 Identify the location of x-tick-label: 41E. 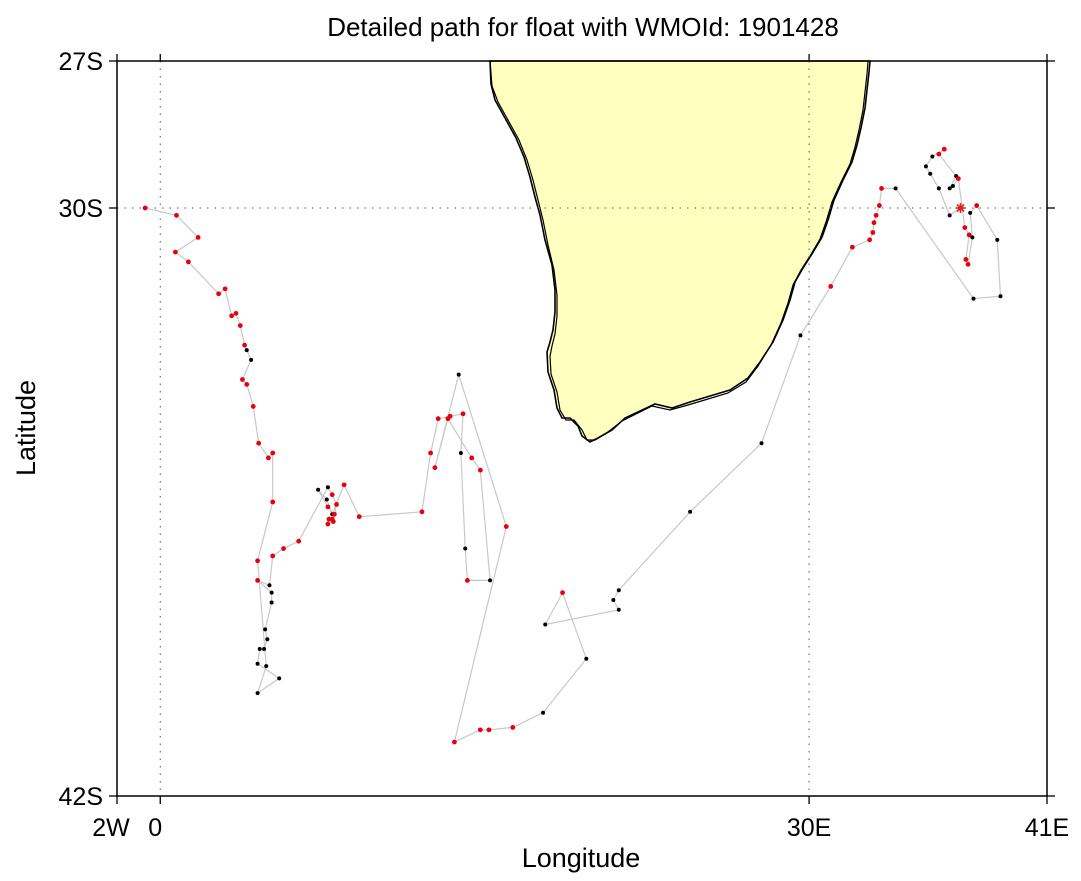
(1047, 828).